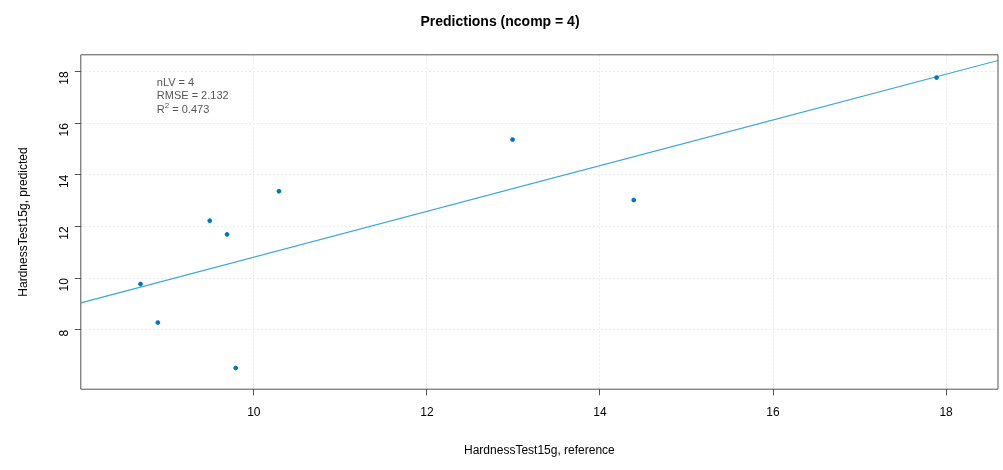  Describe the element at coordinates (427, 411) in the screenshot. I see `x-tick-label: 12` at that location.